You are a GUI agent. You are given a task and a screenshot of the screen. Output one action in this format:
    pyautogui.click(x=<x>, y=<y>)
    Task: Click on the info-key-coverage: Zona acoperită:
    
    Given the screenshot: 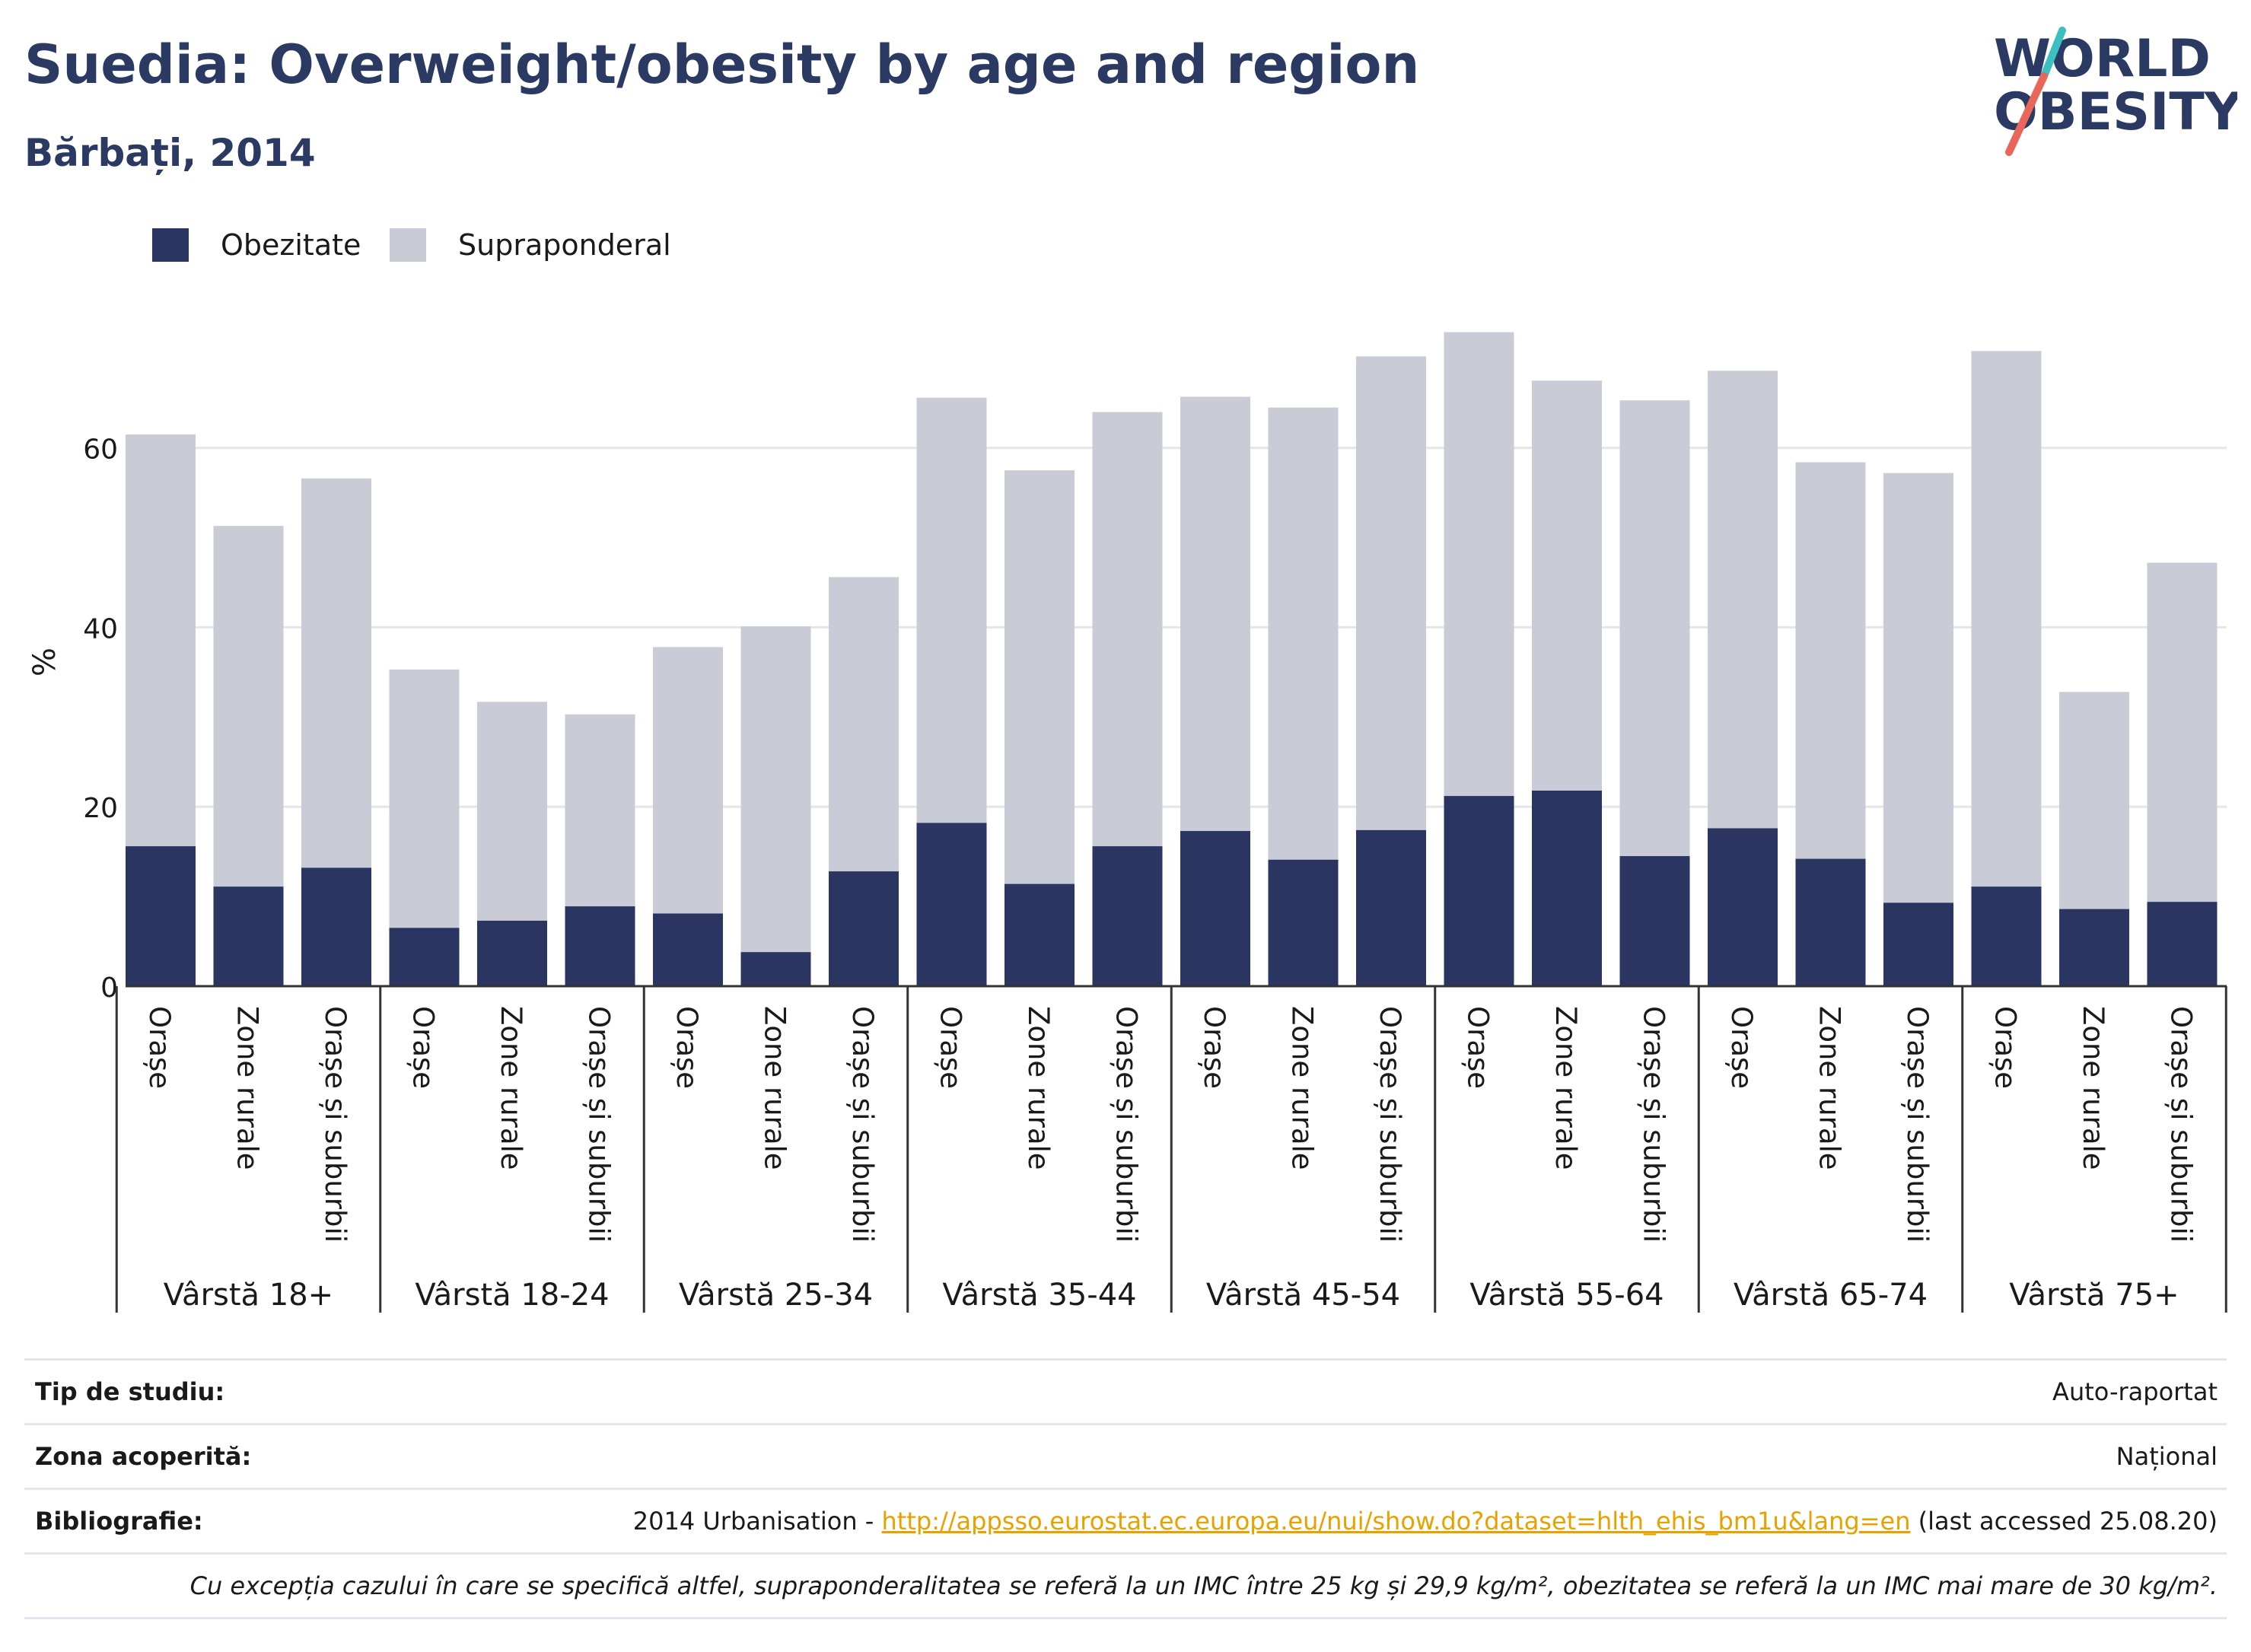 What is the action you would take?
    pyautogui.click(x=143, y=1456)
    